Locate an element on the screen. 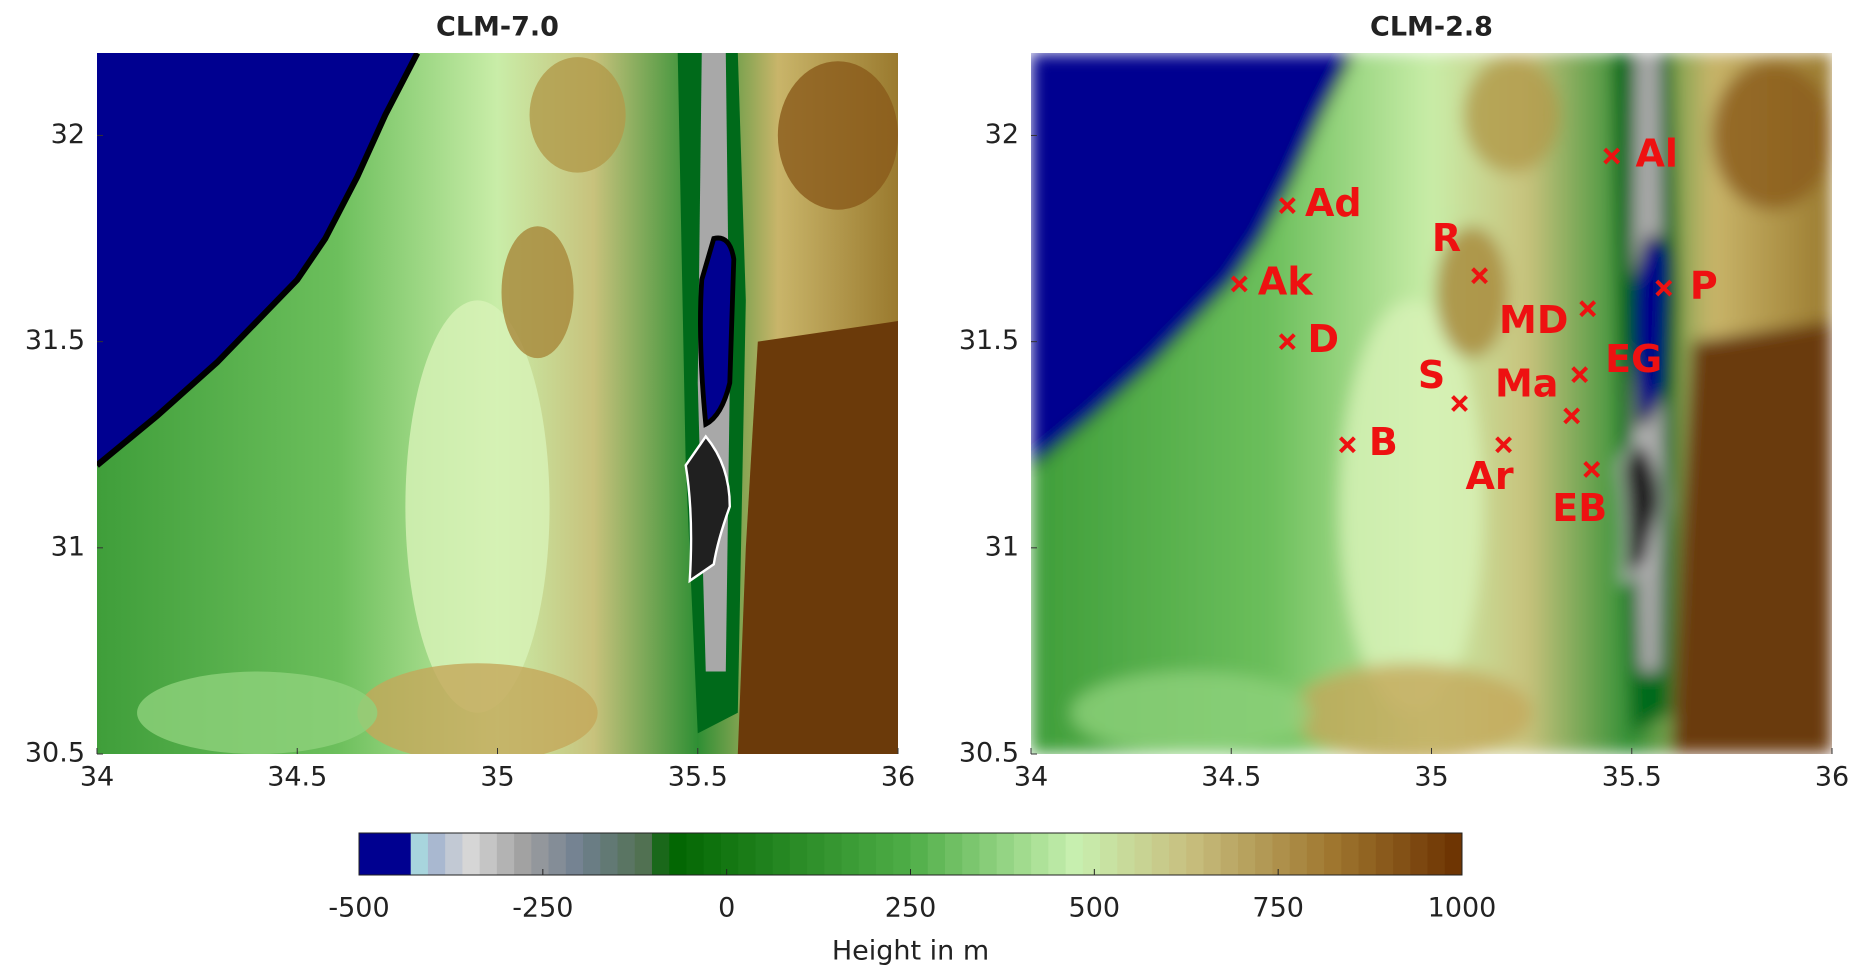 This screenshot has height=980, width=1853. site-label: EB is located at coordinates (1579, 508).